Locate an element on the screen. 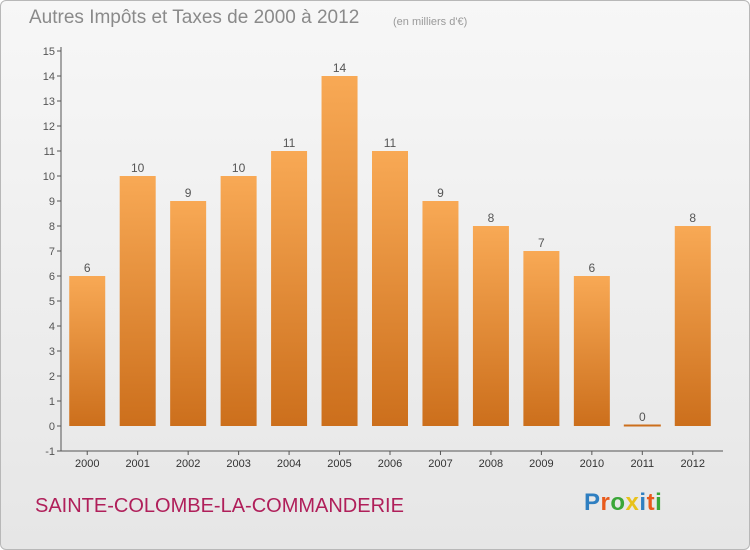 The height and width of the screenshot is (550, 750). logo-letter: o is located at coordinates (618, 502).